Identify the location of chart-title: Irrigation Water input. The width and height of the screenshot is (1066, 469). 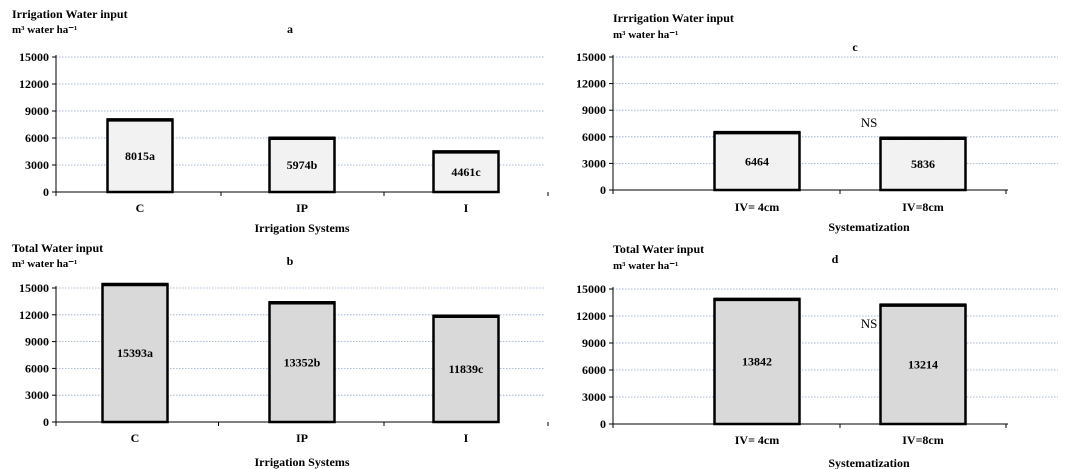
(70, 14).